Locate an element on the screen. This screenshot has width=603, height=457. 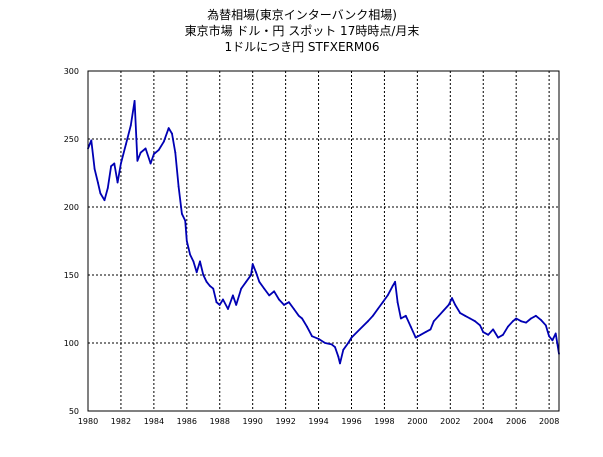
x-tick-label: 2000 is located at coordinates (417, 421).